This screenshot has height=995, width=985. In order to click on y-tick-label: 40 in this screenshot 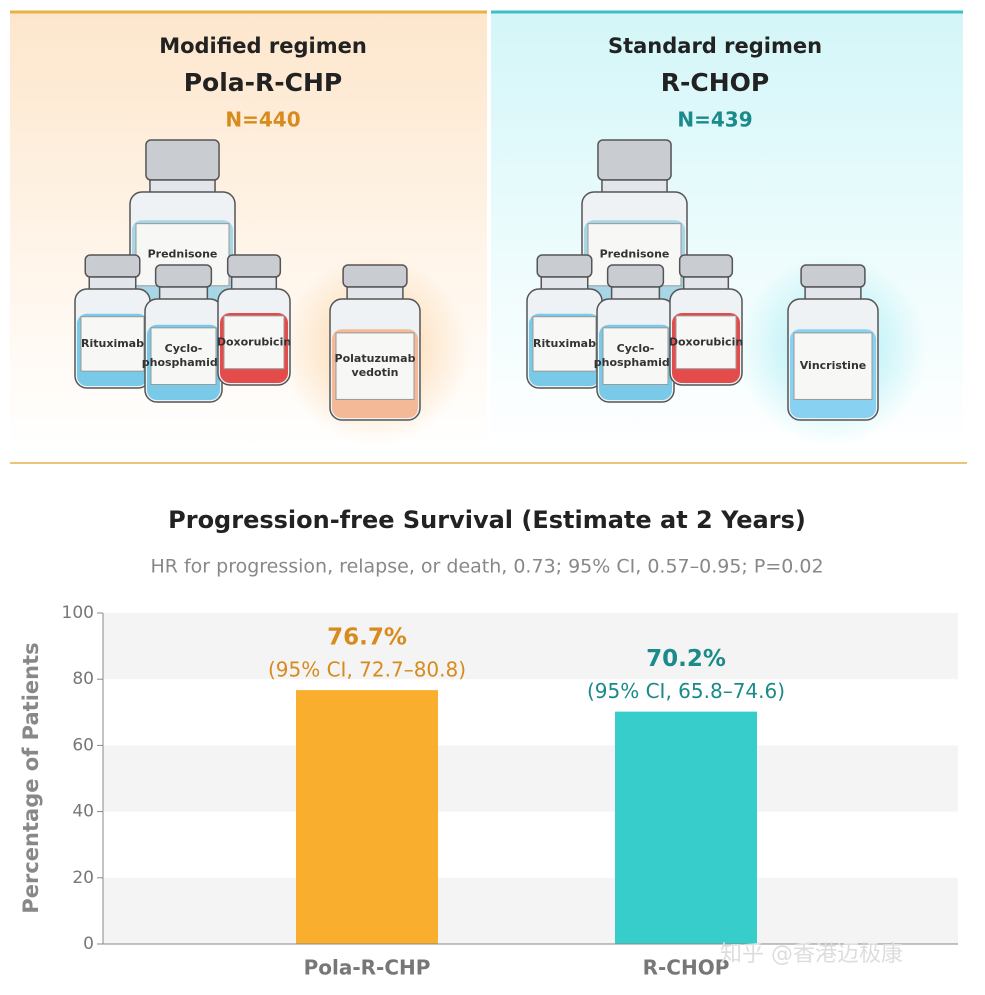, I will do `click(83, 812)`.